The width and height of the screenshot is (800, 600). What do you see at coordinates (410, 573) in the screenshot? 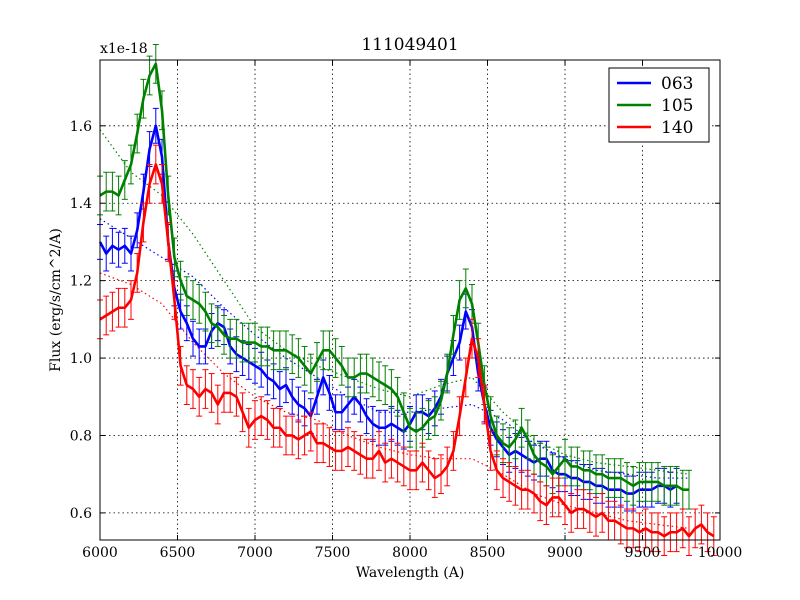
I see `x-axis-label: Wavelength (A)` at bounding box center [410, 573].